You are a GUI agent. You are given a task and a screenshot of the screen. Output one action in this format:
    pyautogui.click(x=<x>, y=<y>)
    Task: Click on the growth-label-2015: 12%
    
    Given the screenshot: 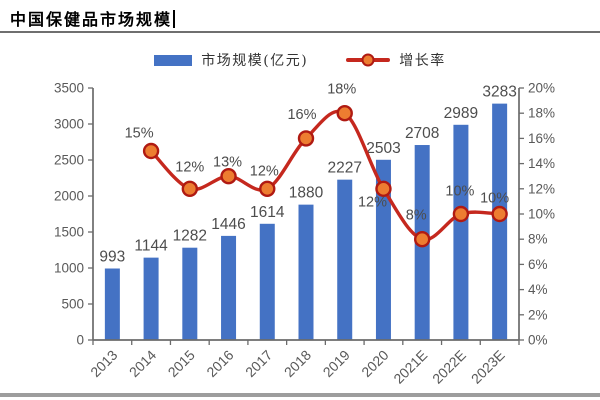 What is the action you would take?
    pyautogui.click(x=189, y=167)
    